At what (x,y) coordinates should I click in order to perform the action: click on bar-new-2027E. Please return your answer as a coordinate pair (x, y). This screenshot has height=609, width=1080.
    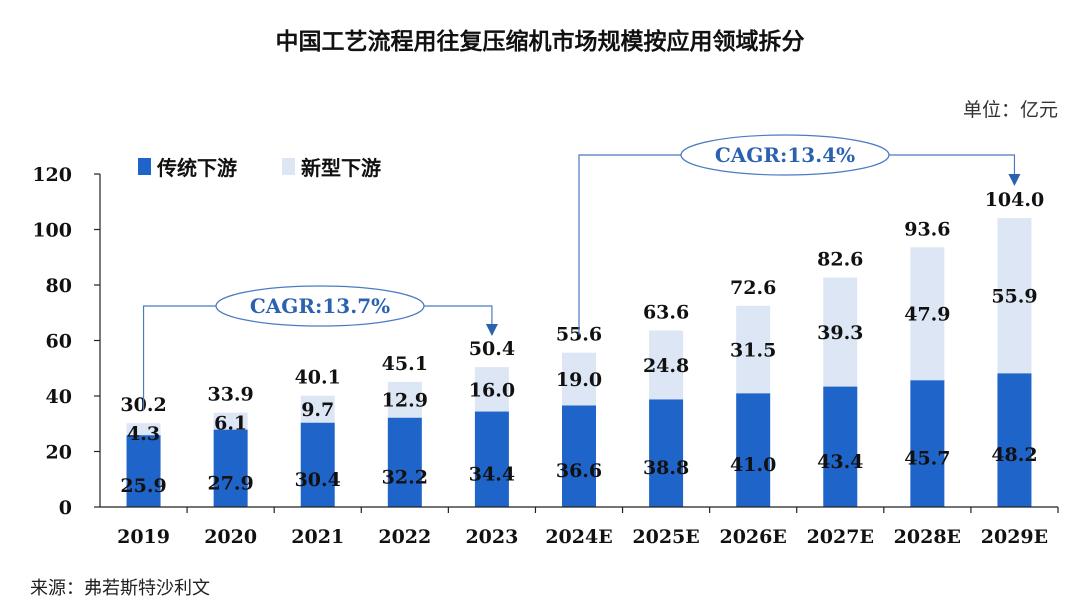
    Looking at the image, I should click on (840, 332).